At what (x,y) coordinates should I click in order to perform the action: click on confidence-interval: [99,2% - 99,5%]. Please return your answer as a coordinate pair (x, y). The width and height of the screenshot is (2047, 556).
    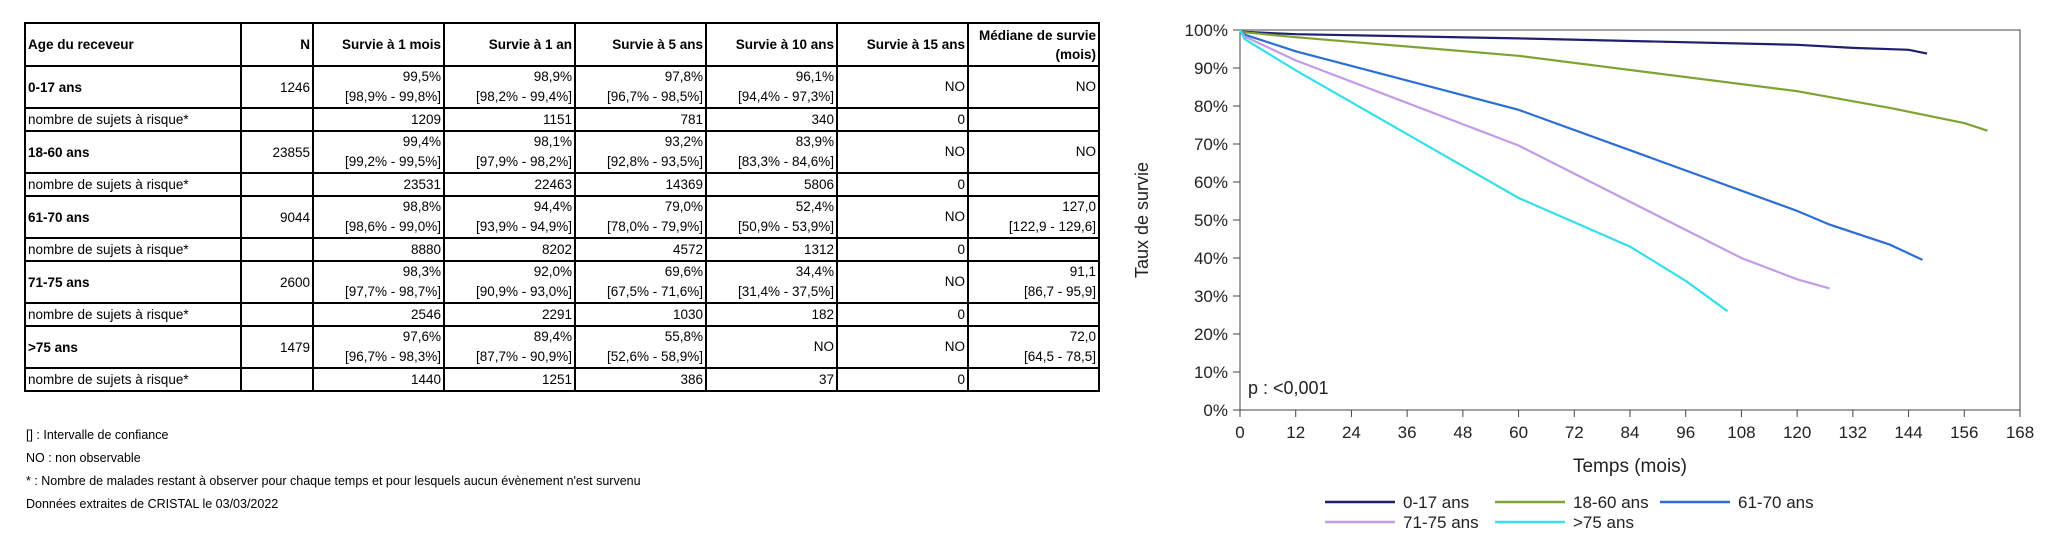
    Looking at the image, I should click on (392, 161).